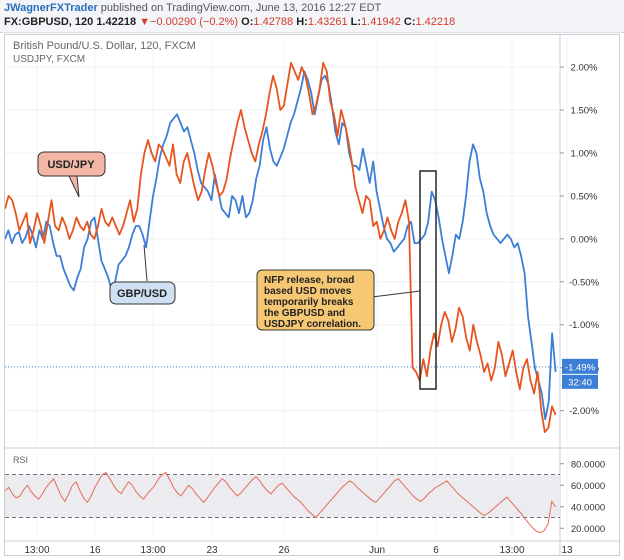 Image resolution: width=624 pixels, height=560 pixels. I want to click on nfp-callout, so click(315, 300).